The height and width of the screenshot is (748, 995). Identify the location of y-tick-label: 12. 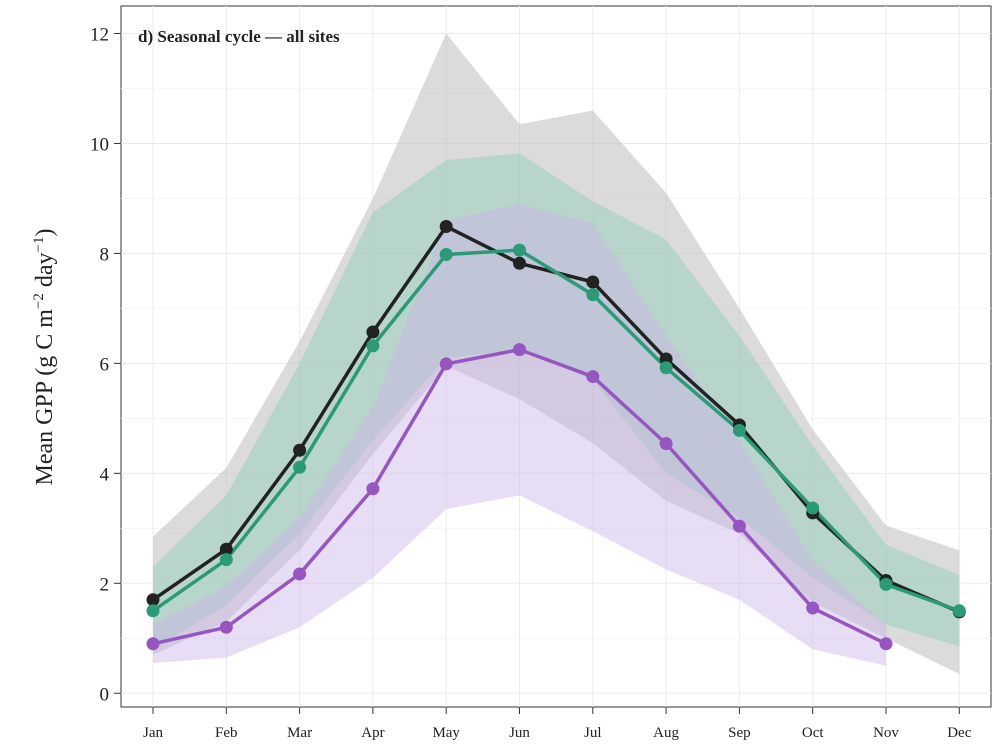
(99, 34).